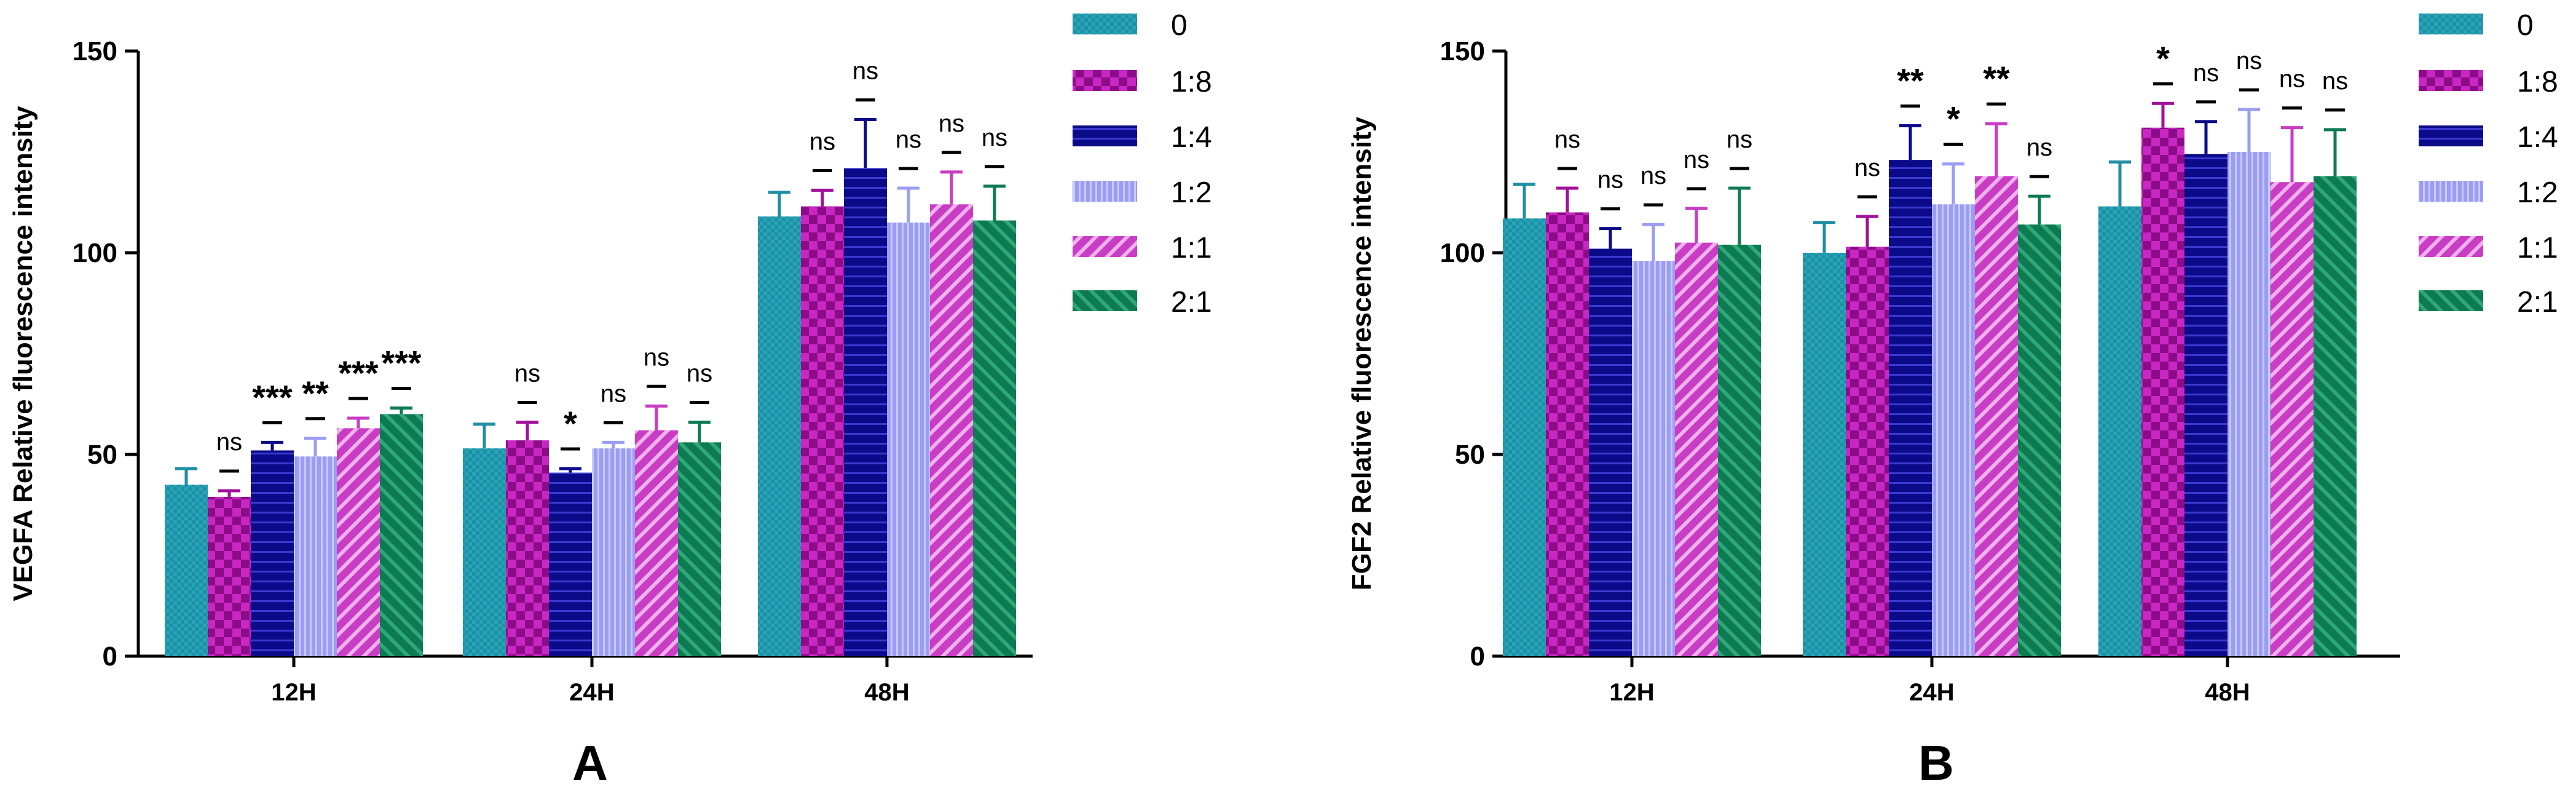 This screenshot has width=2576, height=789. I want to click on panel-letter: B, so click(1936, 762).